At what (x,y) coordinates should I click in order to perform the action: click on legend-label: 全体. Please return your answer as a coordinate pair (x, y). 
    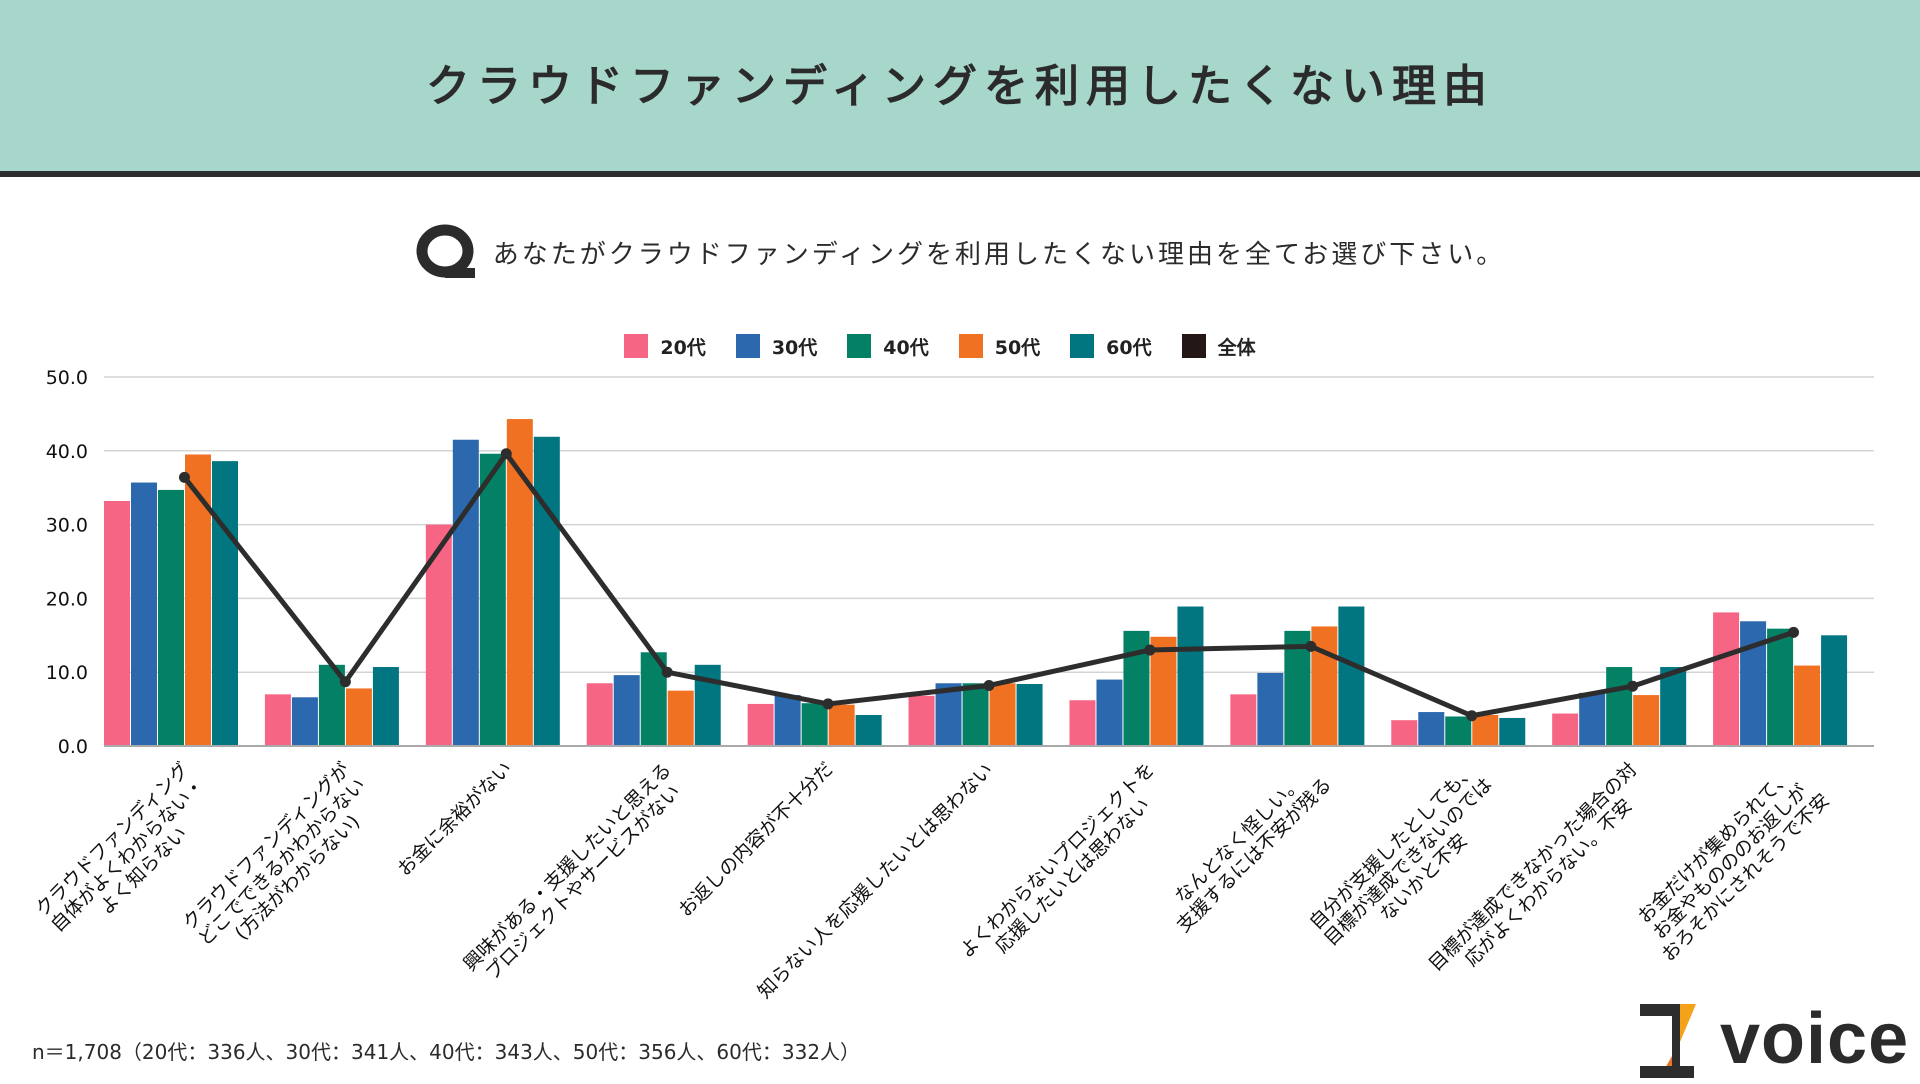
    Looking at the image, I should click on (1236, 347).